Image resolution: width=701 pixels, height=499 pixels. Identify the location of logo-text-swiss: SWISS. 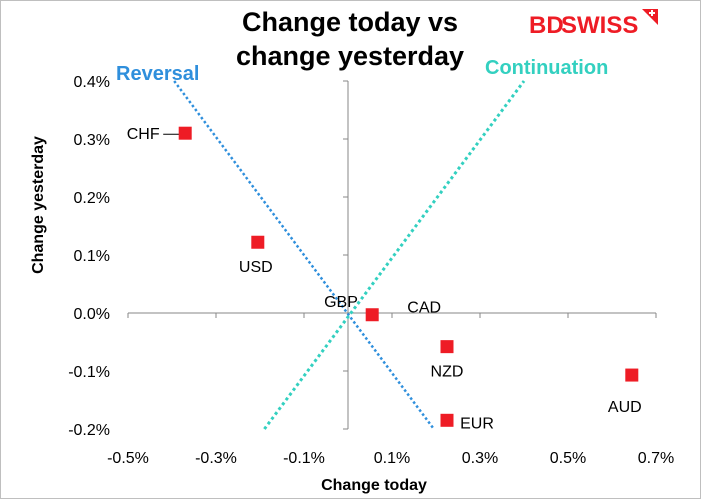
(599, 25).